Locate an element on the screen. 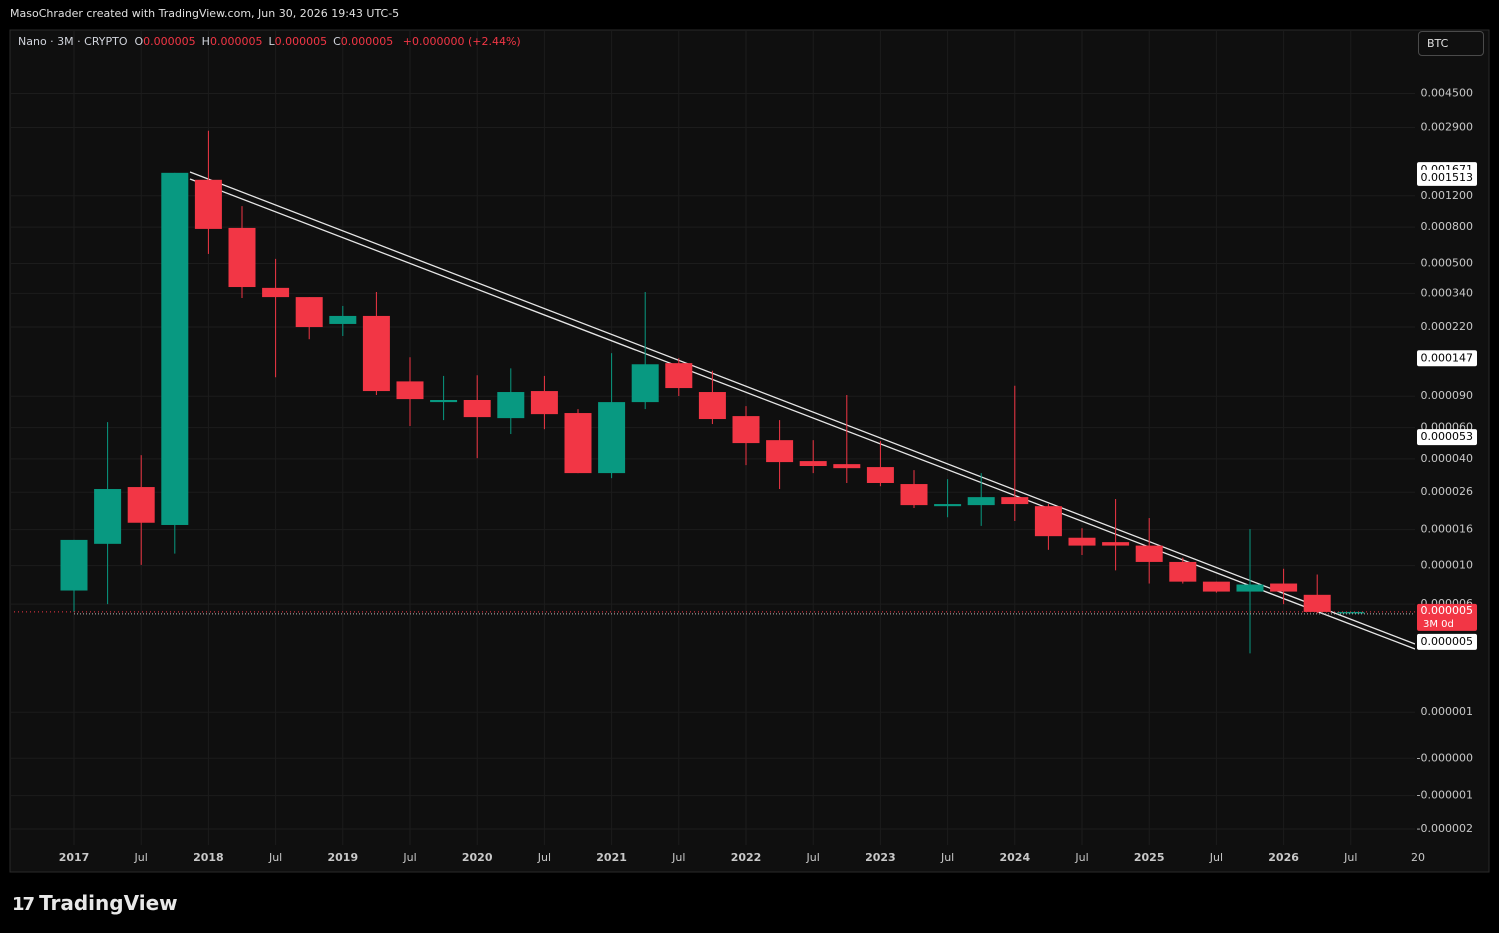  y-tick-label: 0.000040 is located at coordinates (1447, 458).